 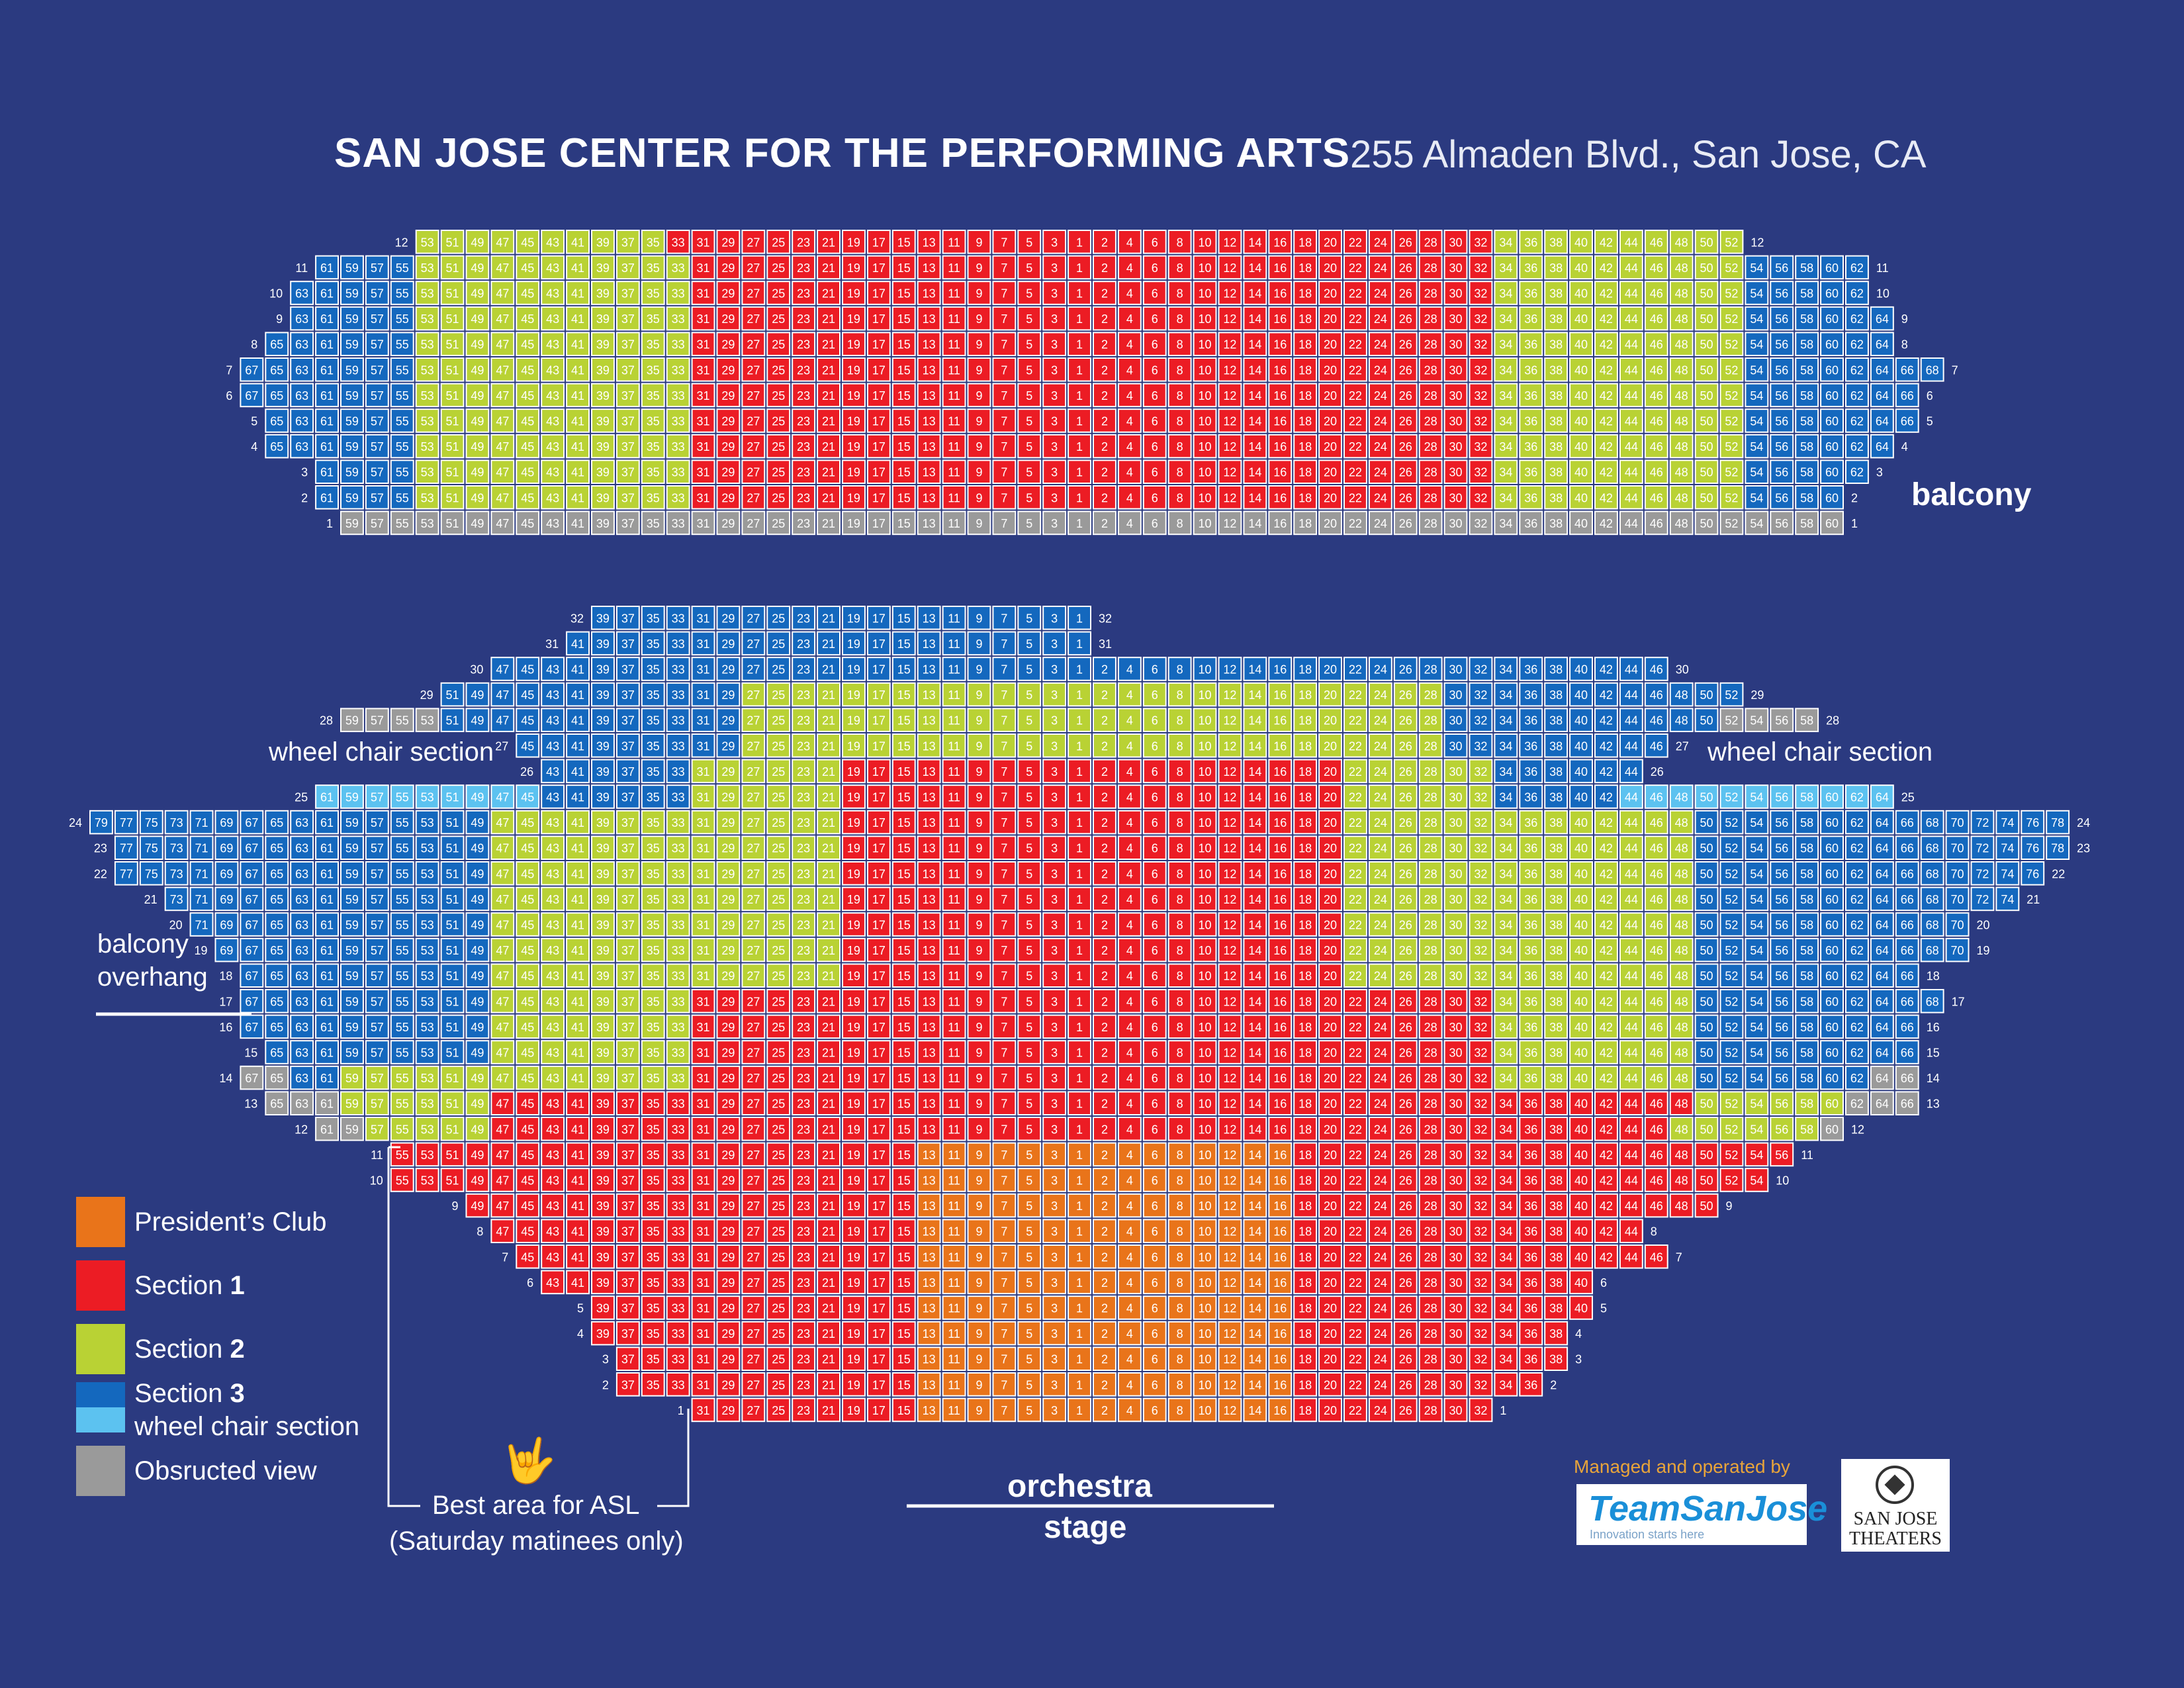 What do you see at coordinates (1908, 1104) in the screenshot?
I see `seat-number: 66` at bounding box center [1908, 1104].